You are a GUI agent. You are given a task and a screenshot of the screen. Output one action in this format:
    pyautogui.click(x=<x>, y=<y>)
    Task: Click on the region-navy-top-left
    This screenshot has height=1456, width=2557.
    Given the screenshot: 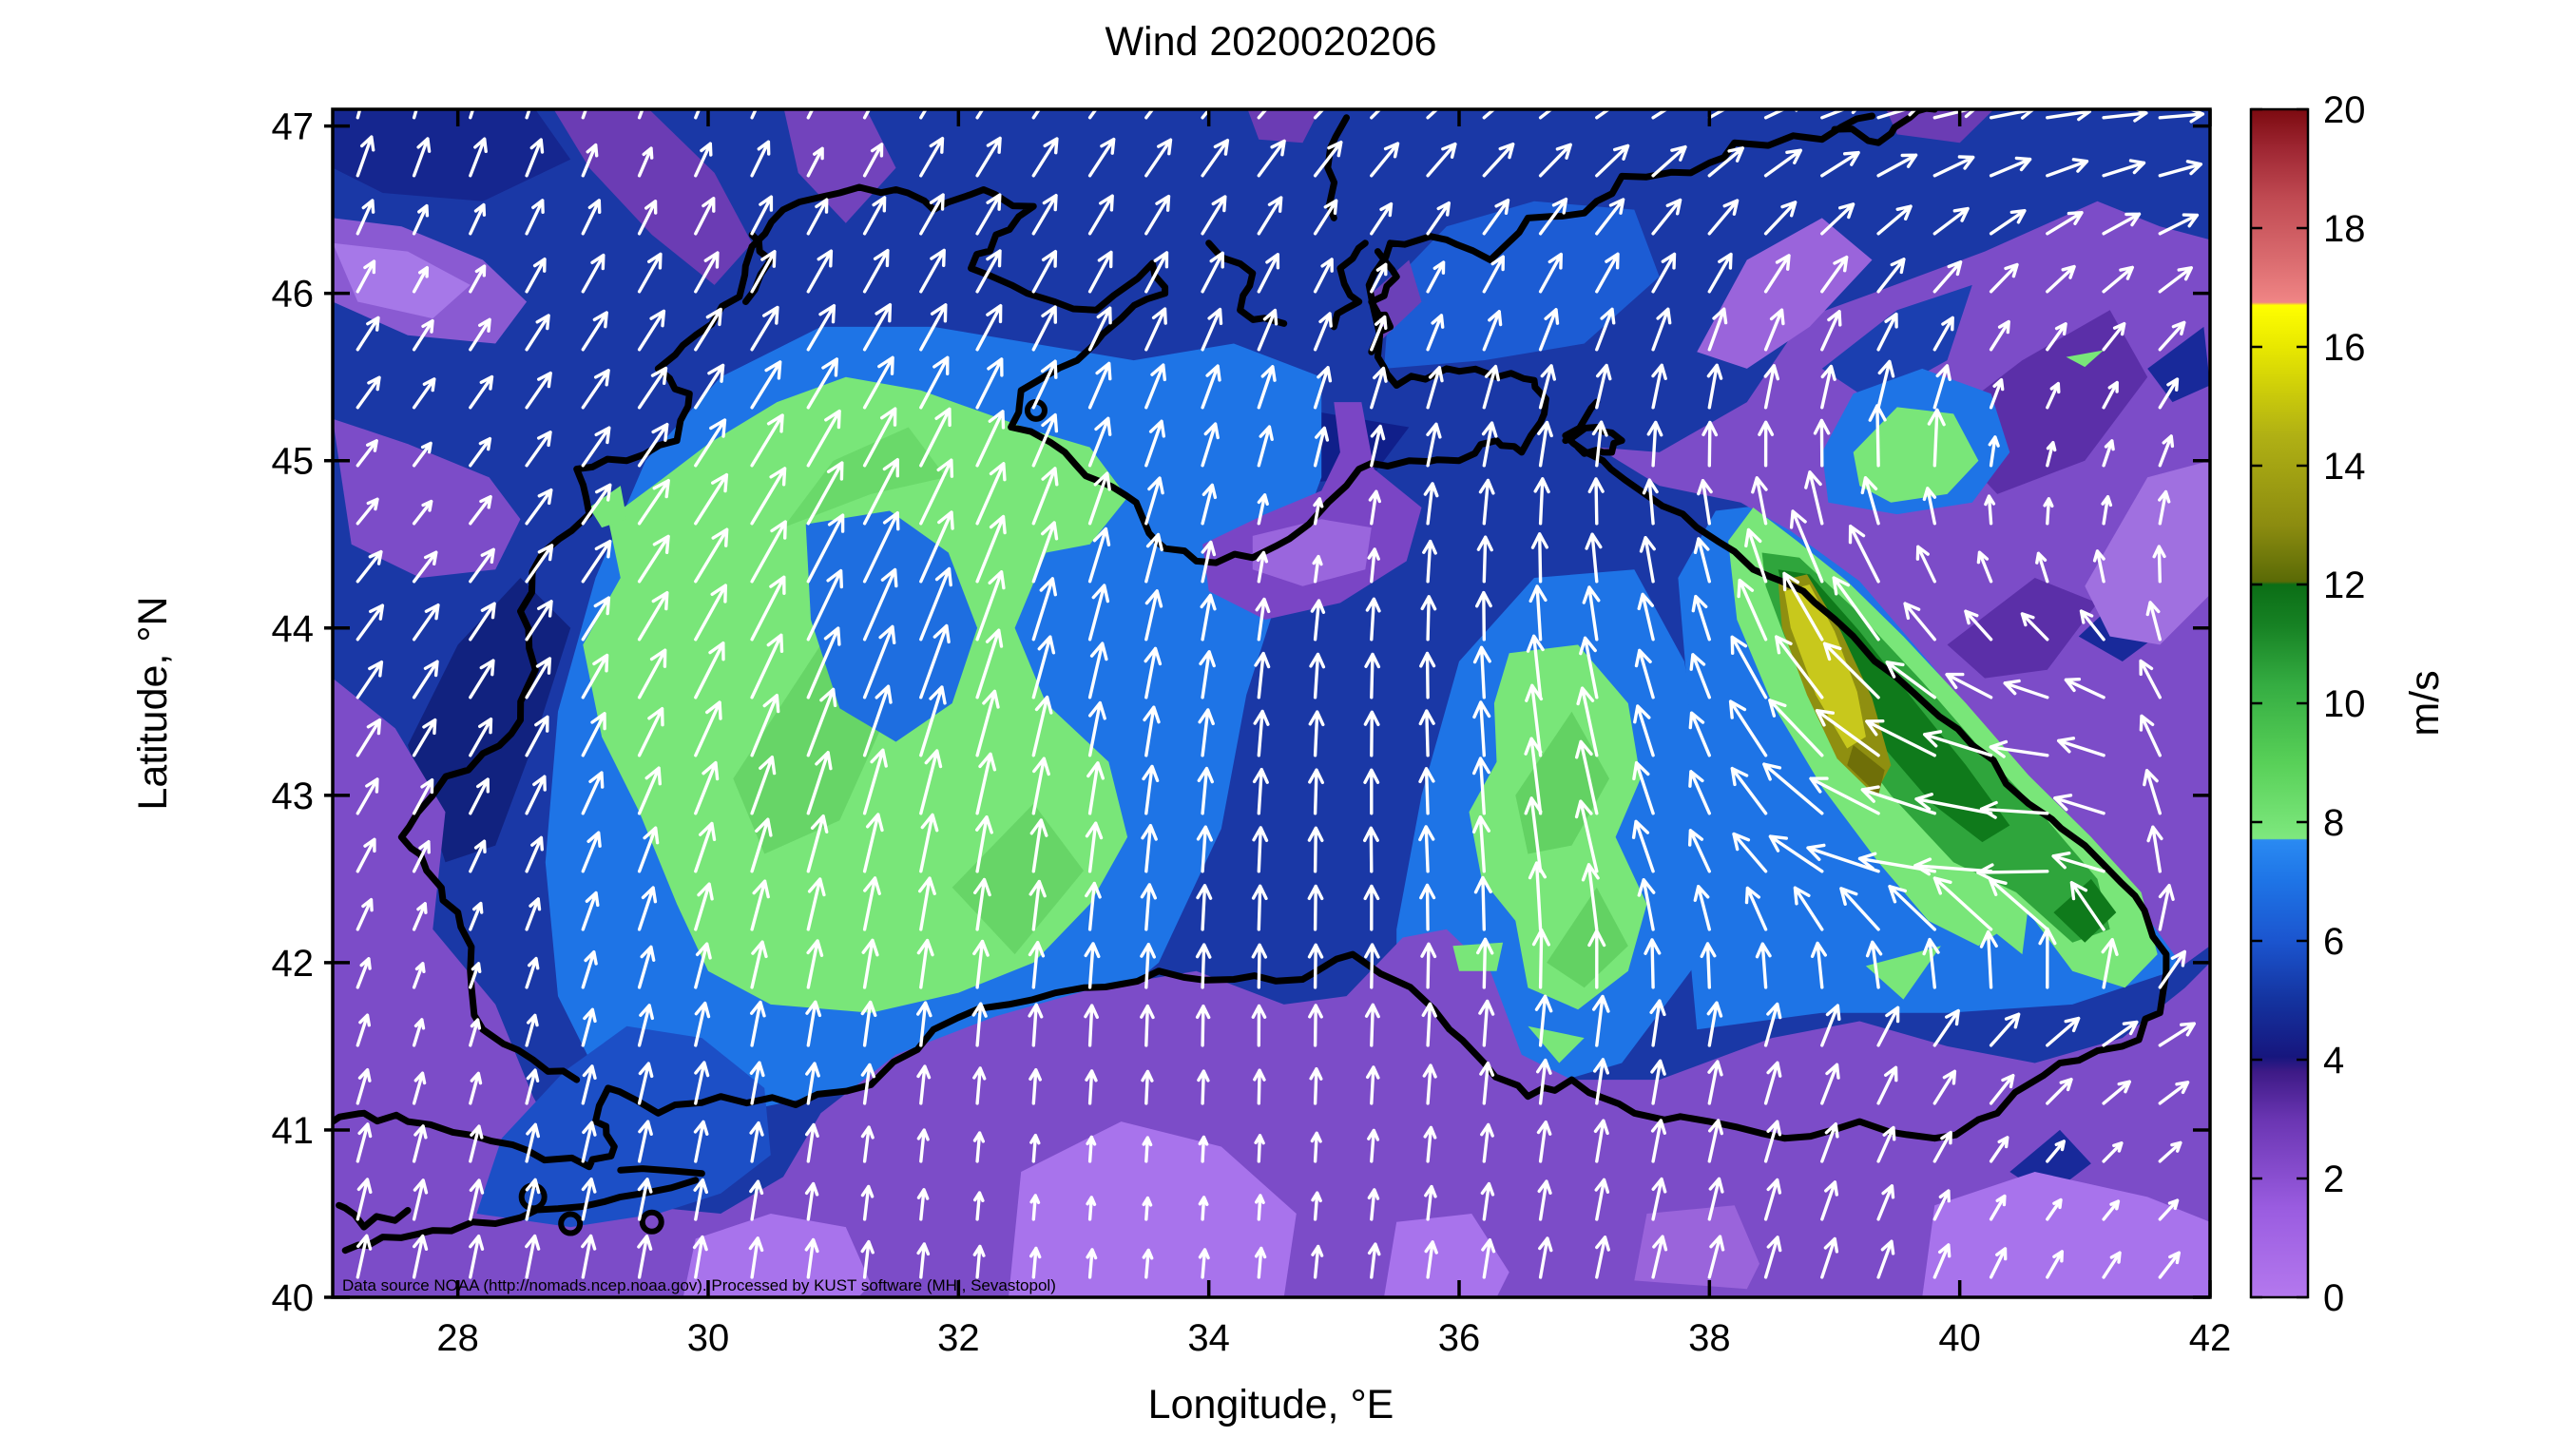 What is the action you would take?
    pyautogui.click(x=452, y=155)
    